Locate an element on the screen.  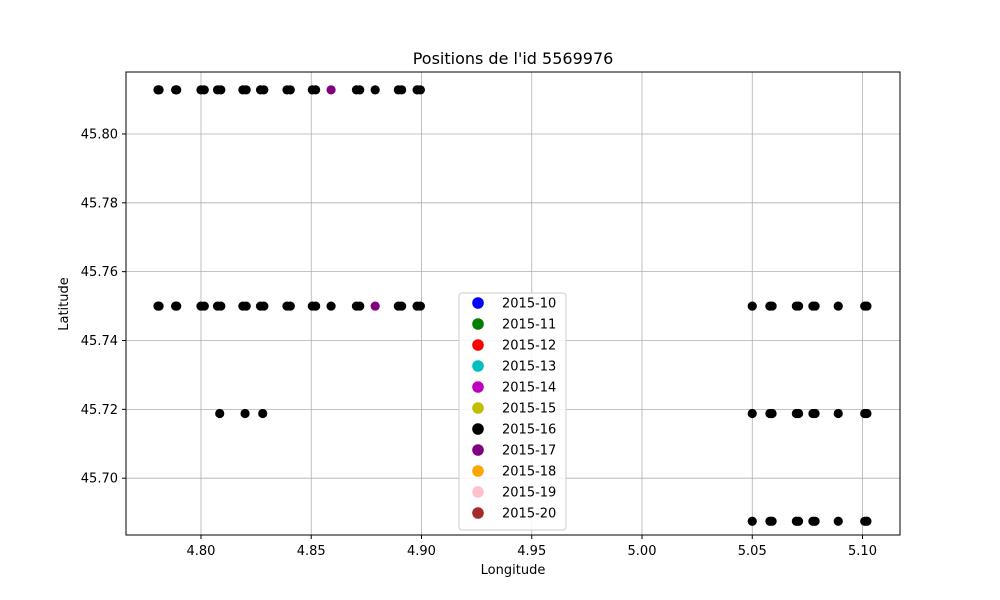
legend-label: 2015-20 is located at coordinates (529, 514).